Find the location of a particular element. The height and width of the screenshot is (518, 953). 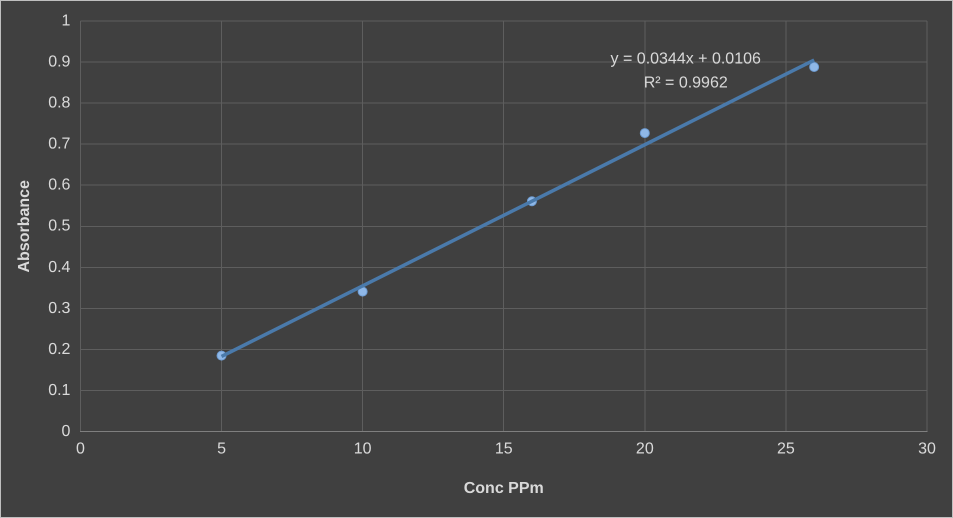

y-tick-label: 0.1 is located at coordinates (59, 390).